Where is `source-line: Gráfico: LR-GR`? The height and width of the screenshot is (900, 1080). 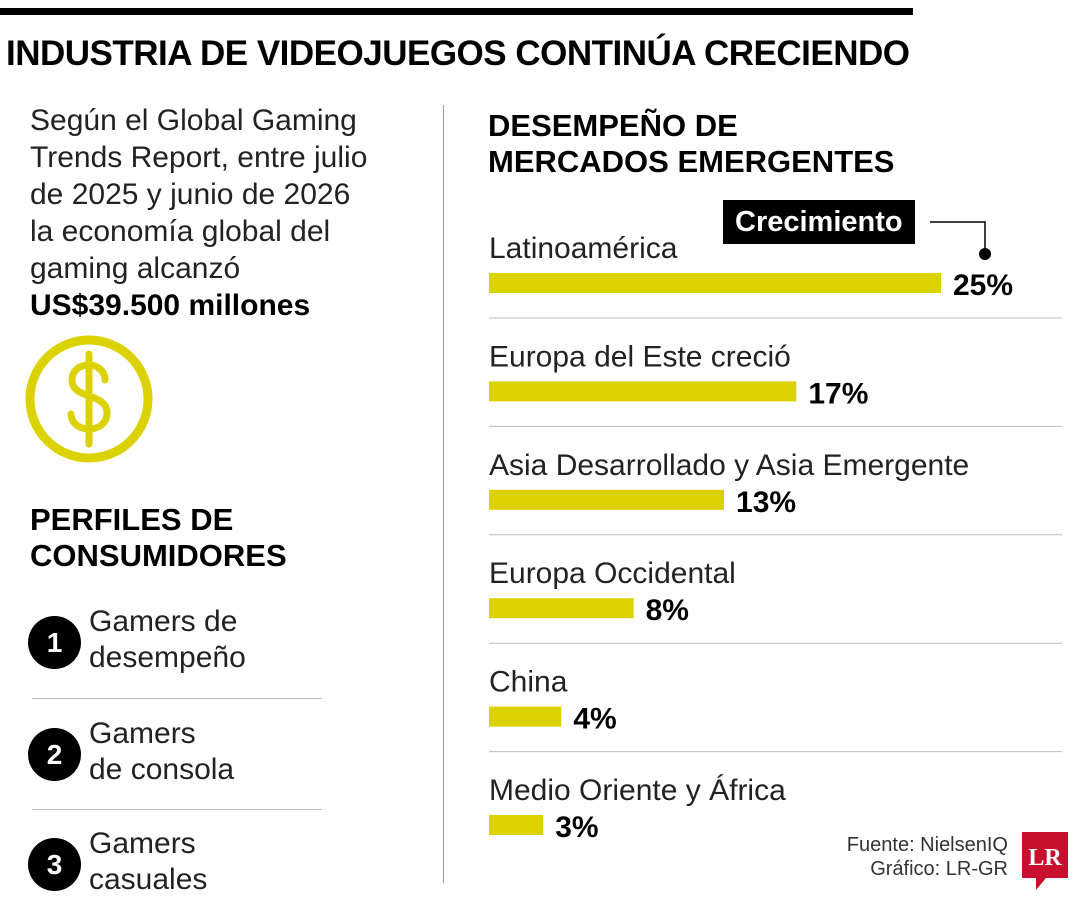
source-line: Gráfico: LR-GR is located at coordinates (939, 869).